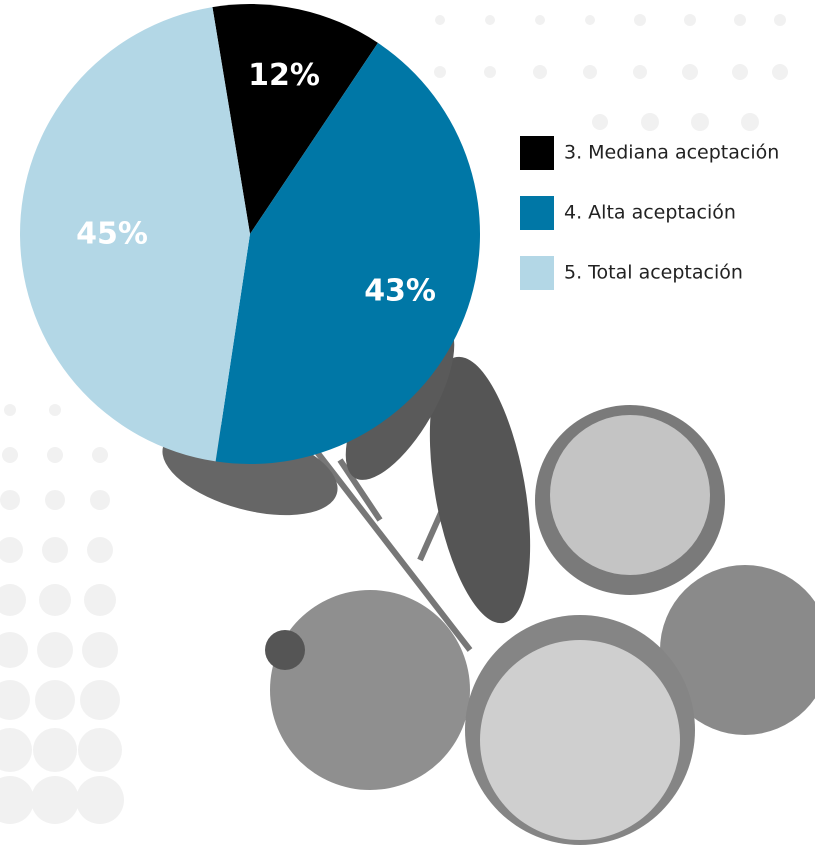 The image size is (815, 848). Describe the element at coordinates (112, 233) in the screenshot. I see `data-label: 45%` at that location.